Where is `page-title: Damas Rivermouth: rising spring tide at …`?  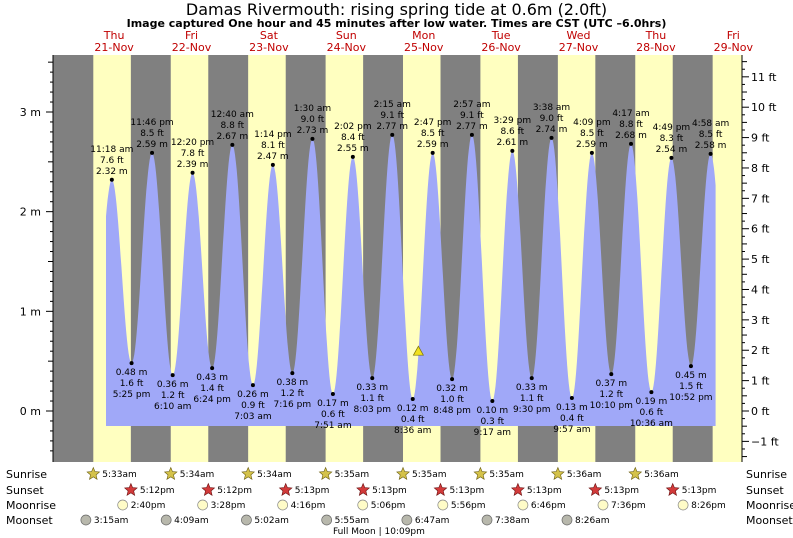 page-title: Damas Rivermouth: rising spring tide at … is located at coordinates (396, 9).